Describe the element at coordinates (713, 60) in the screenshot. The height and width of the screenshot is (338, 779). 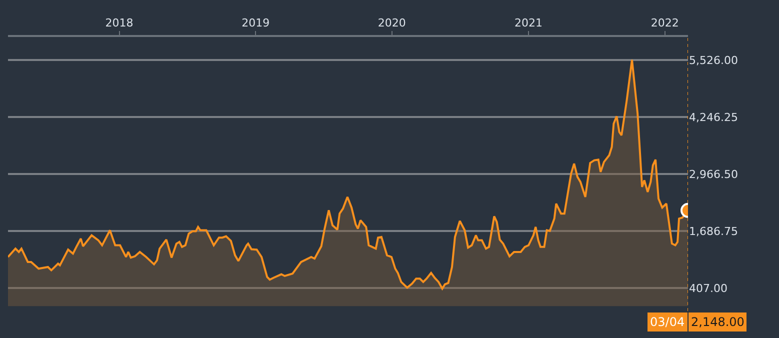
I see `y-tick-label: 5,526.00` at that location.